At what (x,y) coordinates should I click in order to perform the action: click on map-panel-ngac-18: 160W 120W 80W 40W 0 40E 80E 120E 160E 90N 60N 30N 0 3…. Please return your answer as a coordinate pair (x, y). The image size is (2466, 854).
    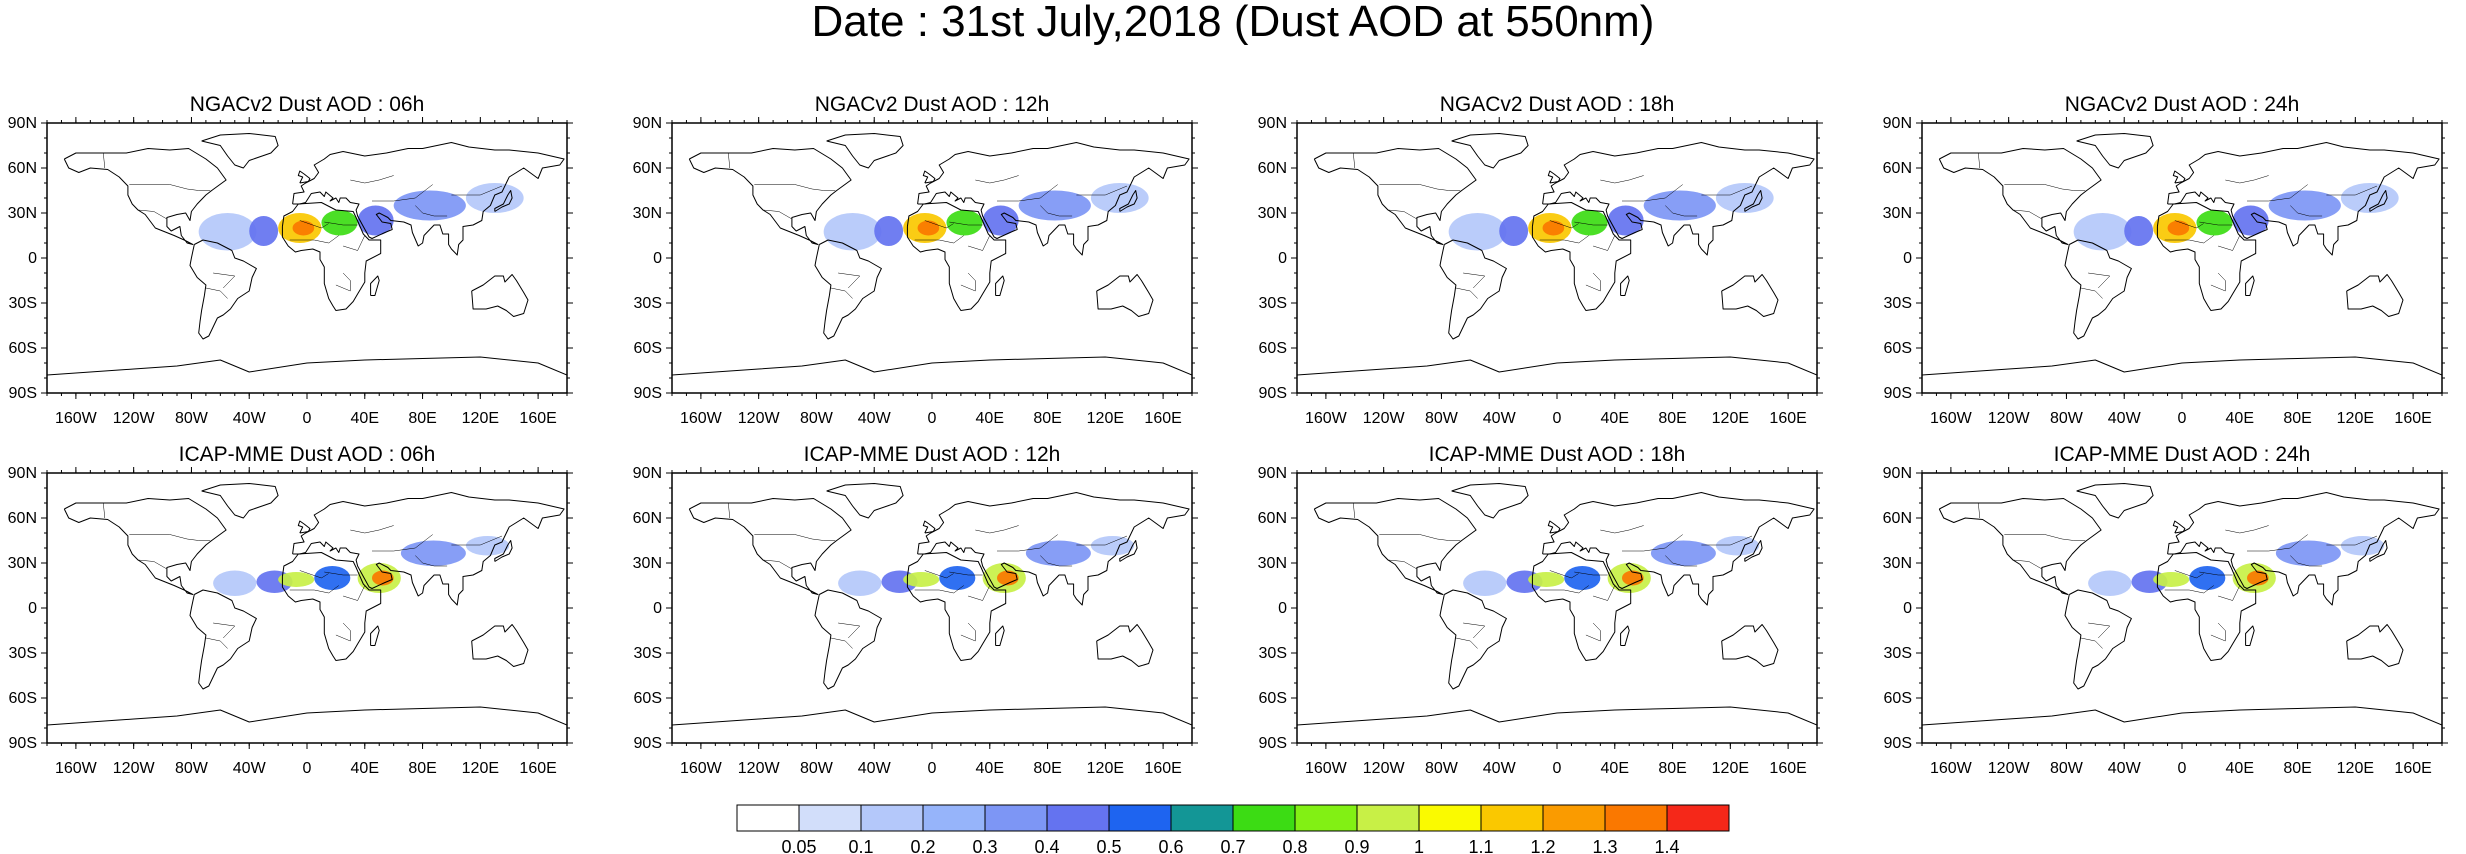
    Looking at the image, I should click on (1540, 271).